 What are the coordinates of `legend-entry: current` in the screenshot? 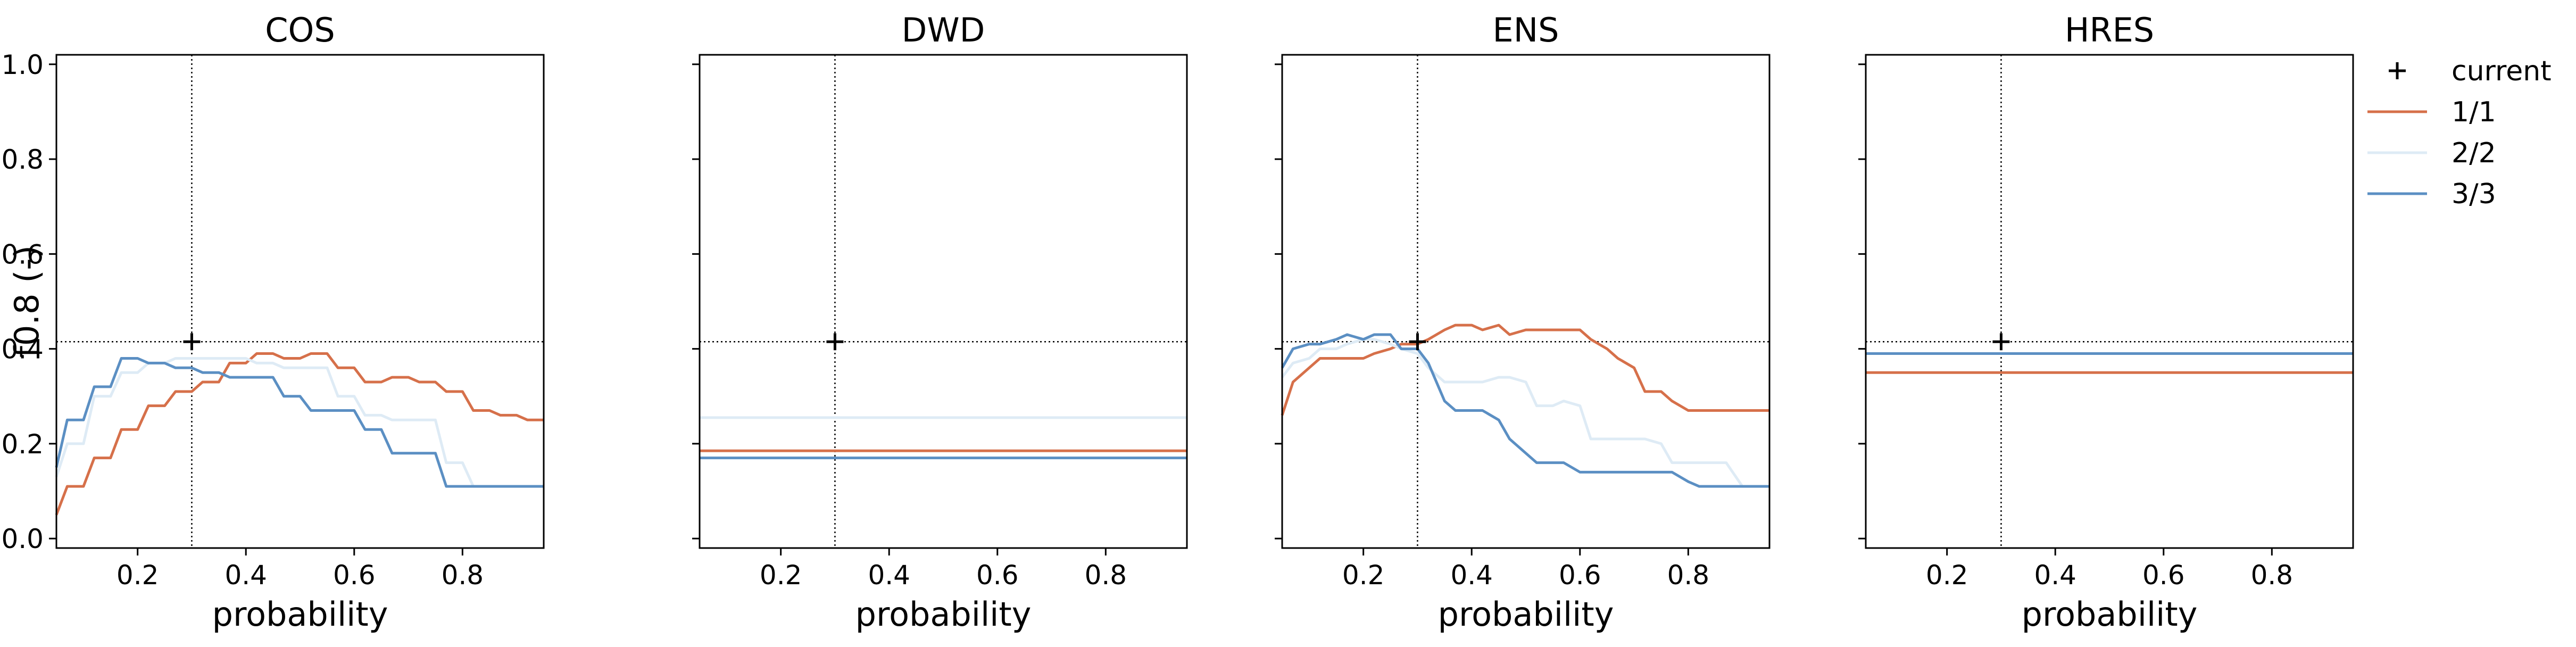 It's located at (2470, 71).